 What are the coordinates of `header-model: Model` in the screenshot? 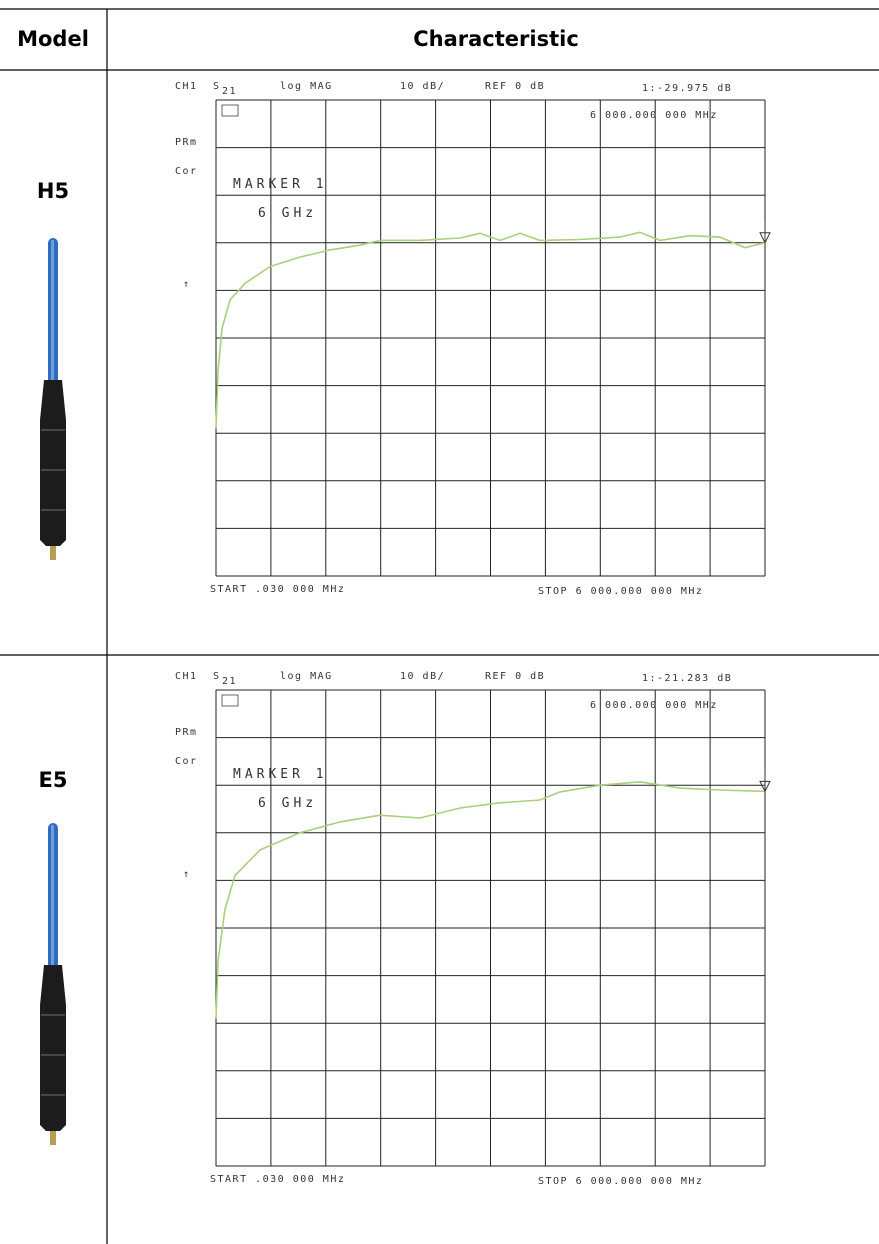 It's located at (53, 39).